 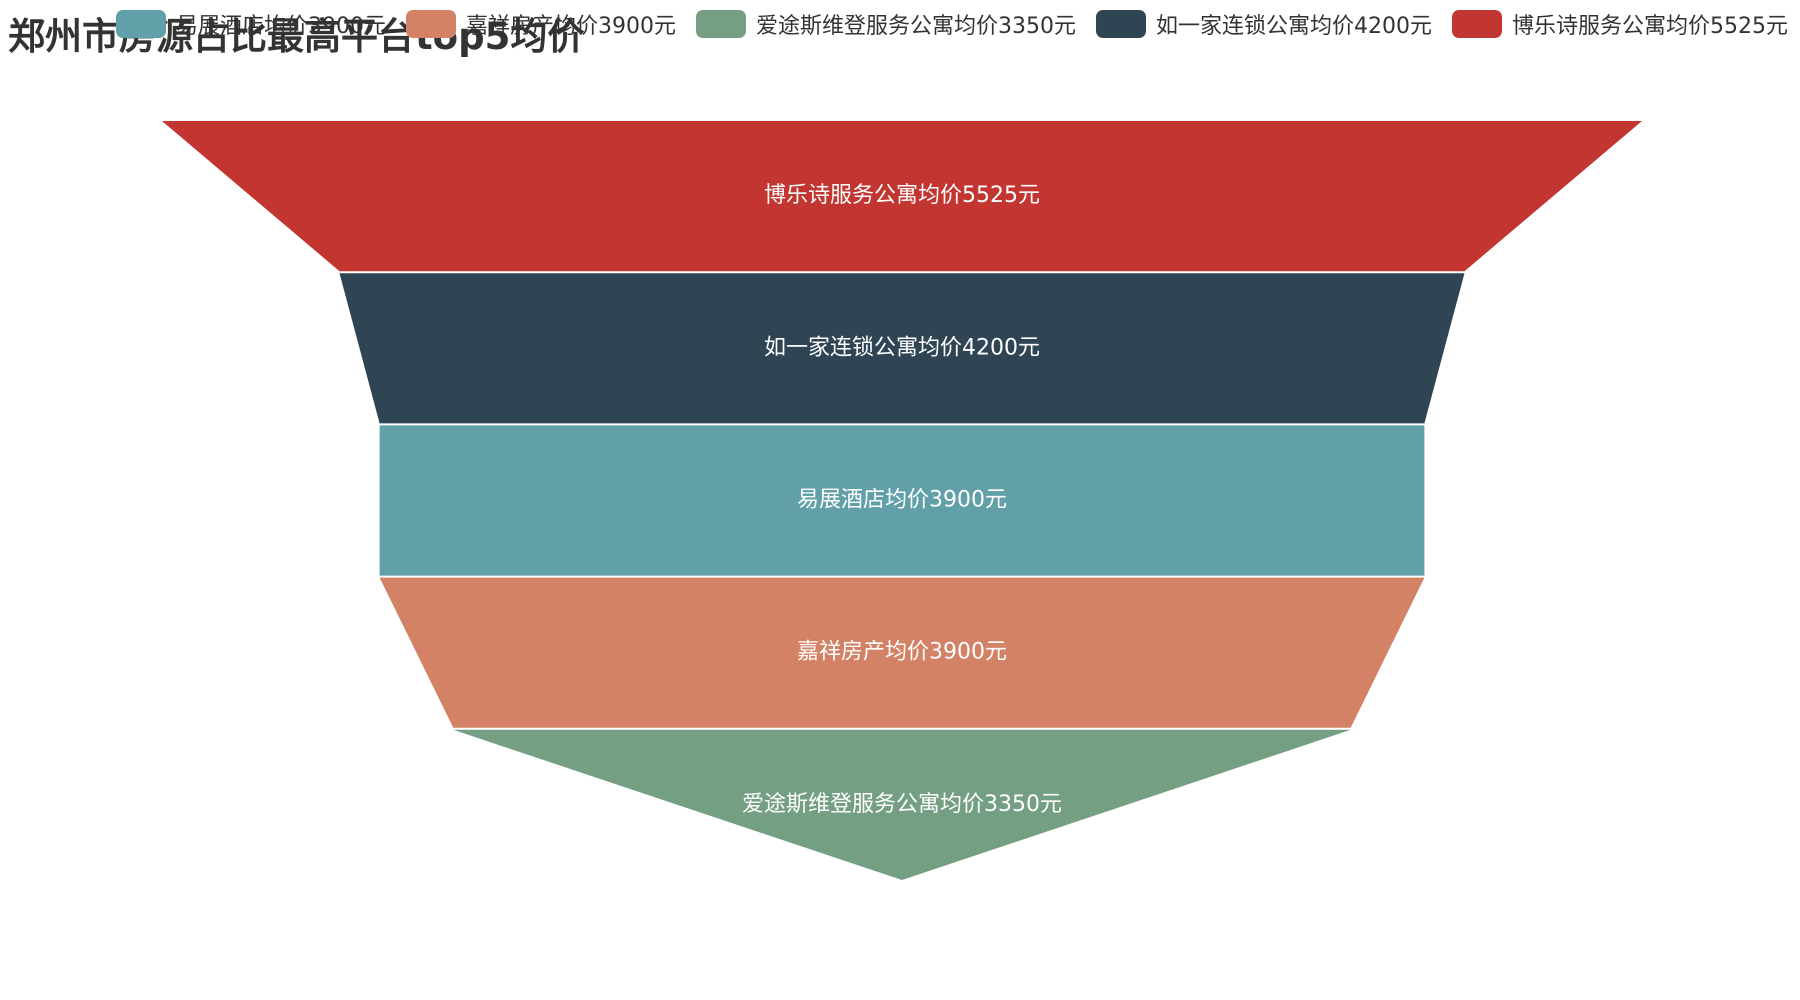 I want to click on funnel-segment-label-4: 嘉祥房产均价3900元, so click(x=902, y=652).